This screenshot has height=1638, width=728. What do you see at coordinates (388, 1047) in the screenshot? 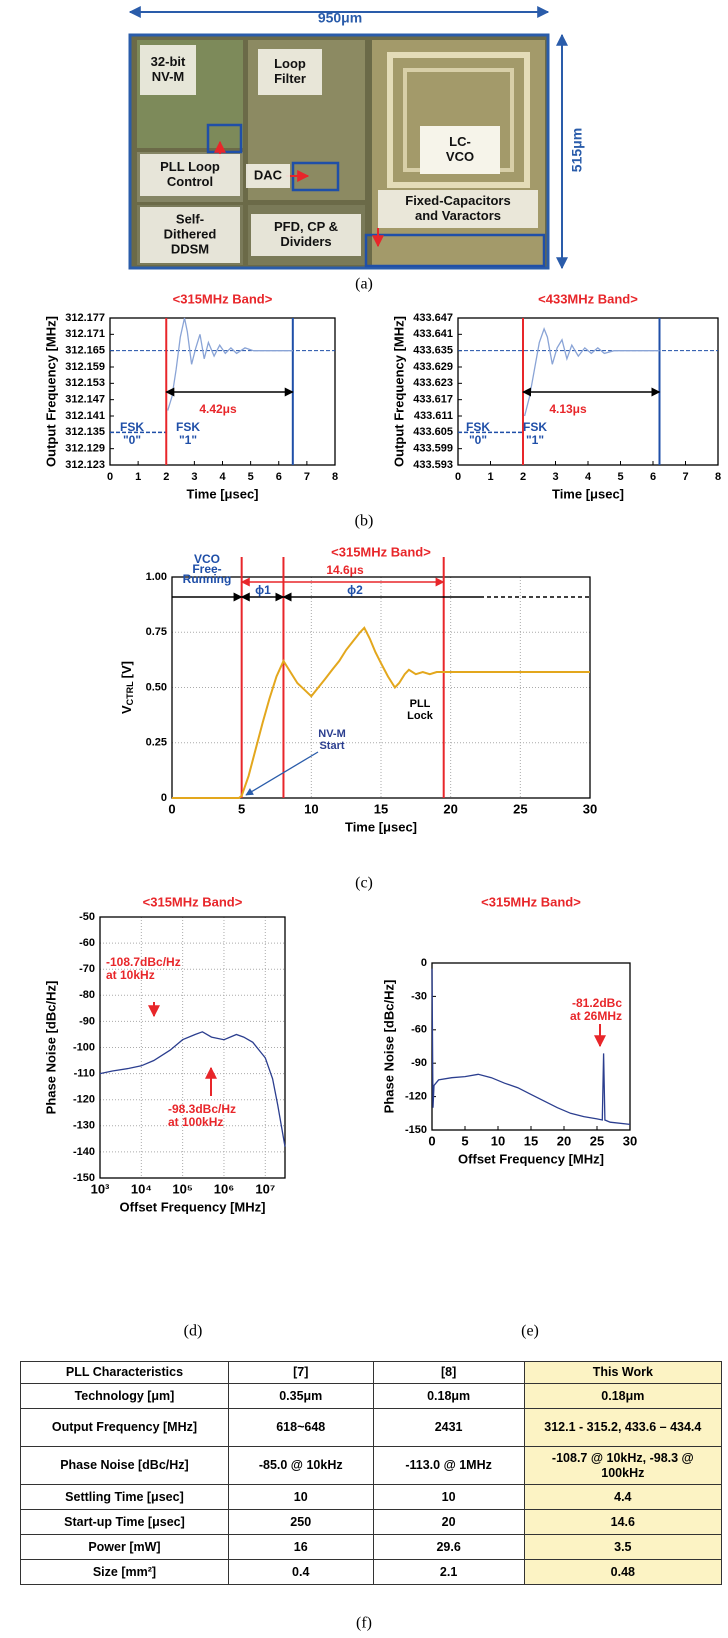
I see `y-axis-label: Phase Noise [dBc/Hz]` at bounding box center [388, 1047].